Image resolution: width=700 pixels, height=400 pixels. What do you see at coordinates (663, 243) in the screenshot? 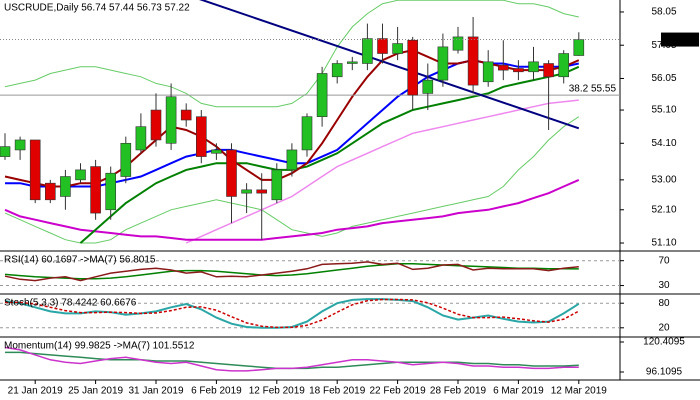
I see `y-tick-label: 51.10` at bounding box center [663, 243].